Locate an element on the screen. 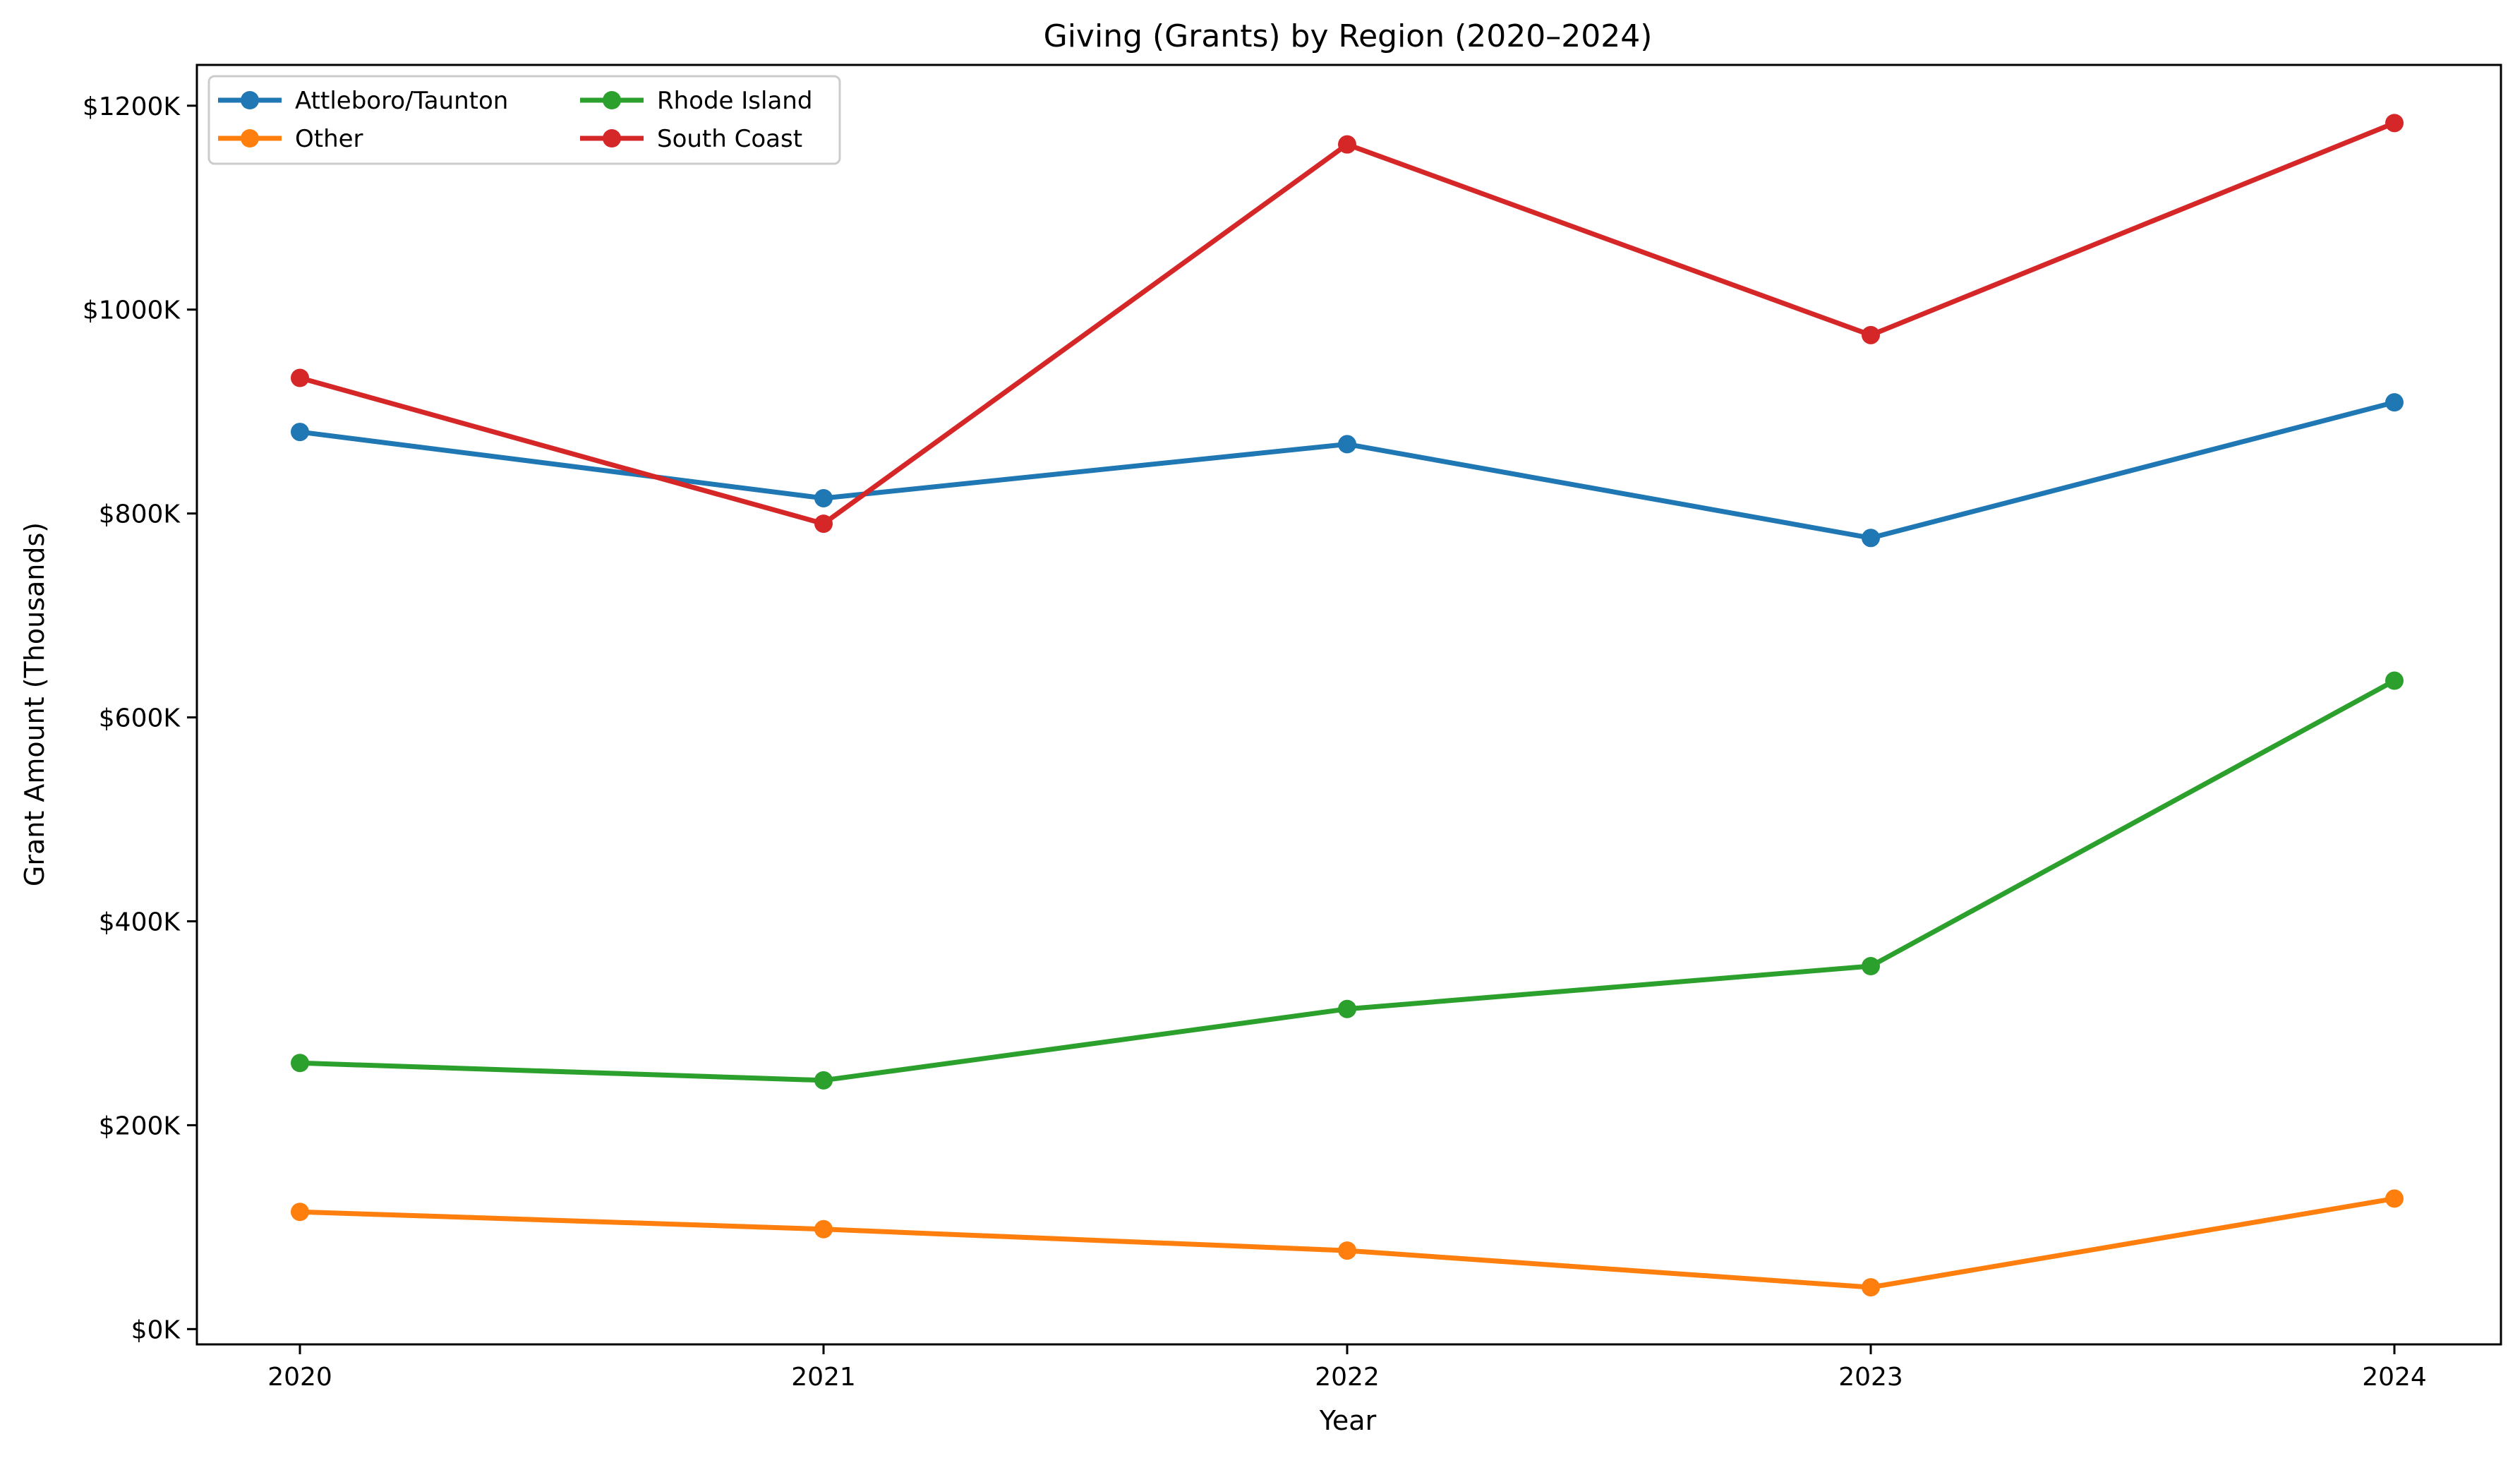  legend-frame is located at coordinates (524, 120).